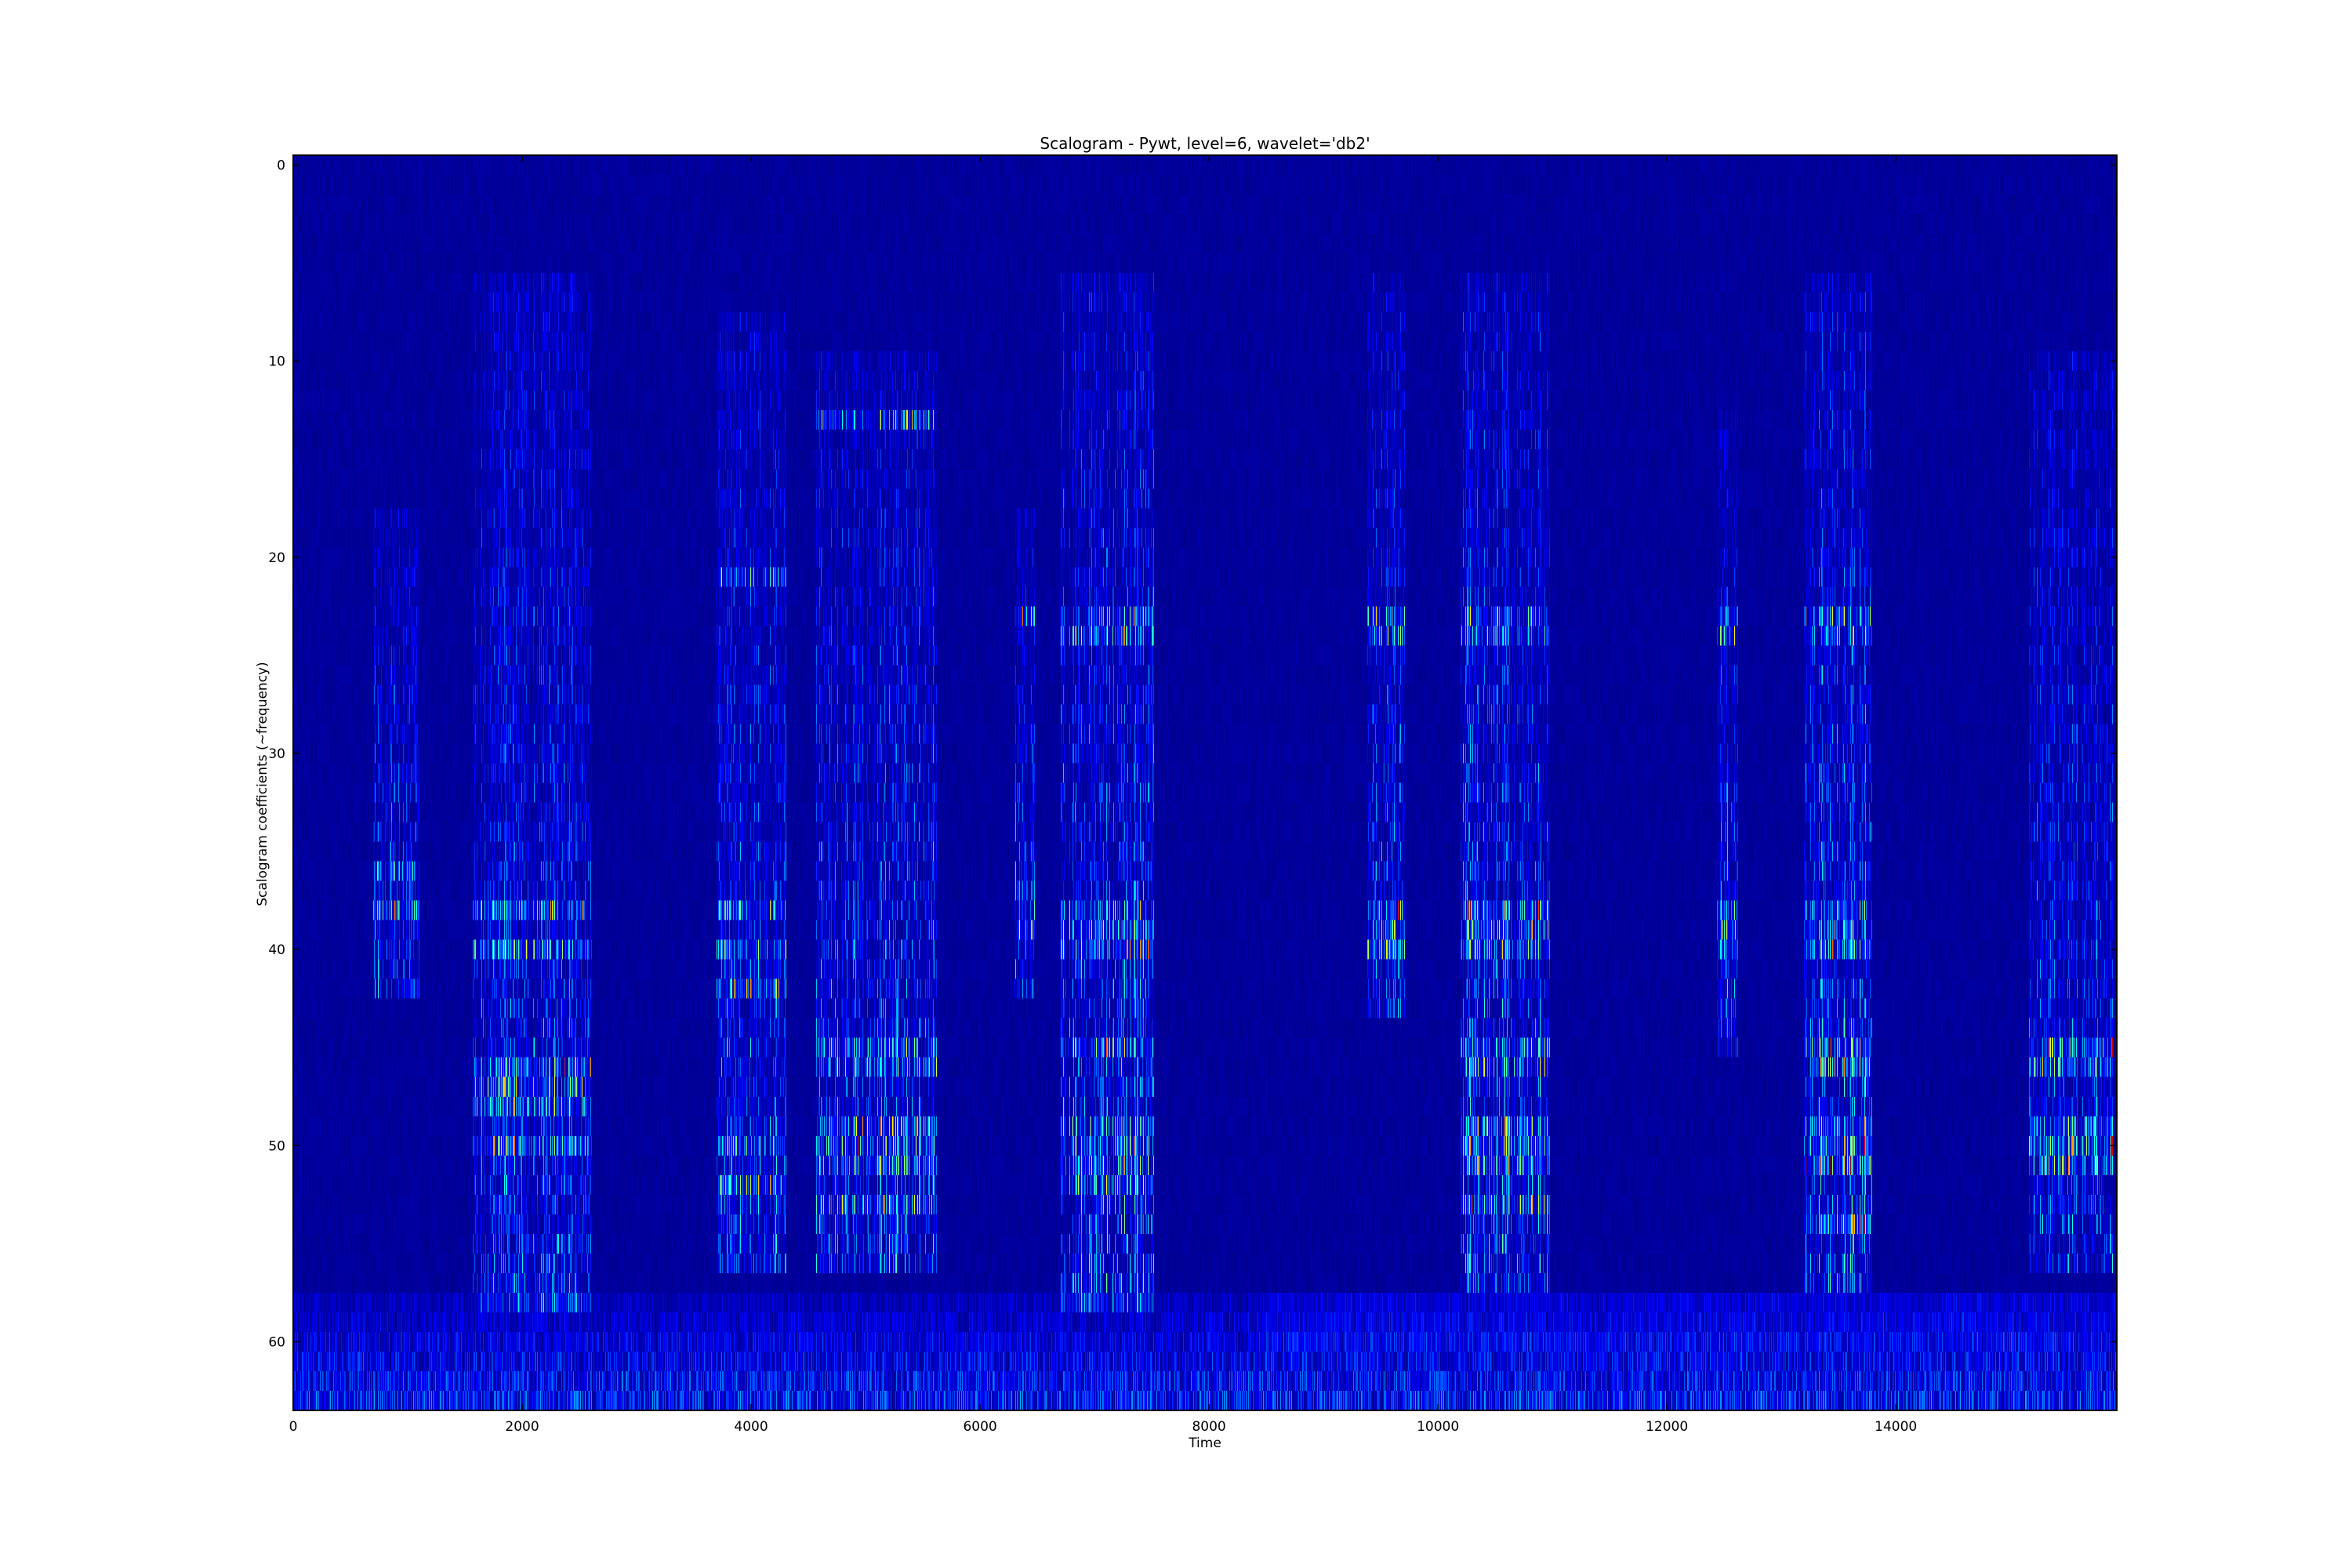  I want to click on y-tick-label: 40, so click(276, 950).